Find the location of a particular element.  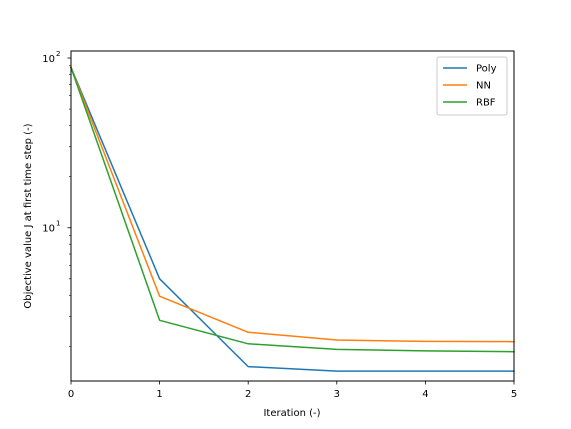

y-tick-exponent: 2 is located at coordinates (58, 54).